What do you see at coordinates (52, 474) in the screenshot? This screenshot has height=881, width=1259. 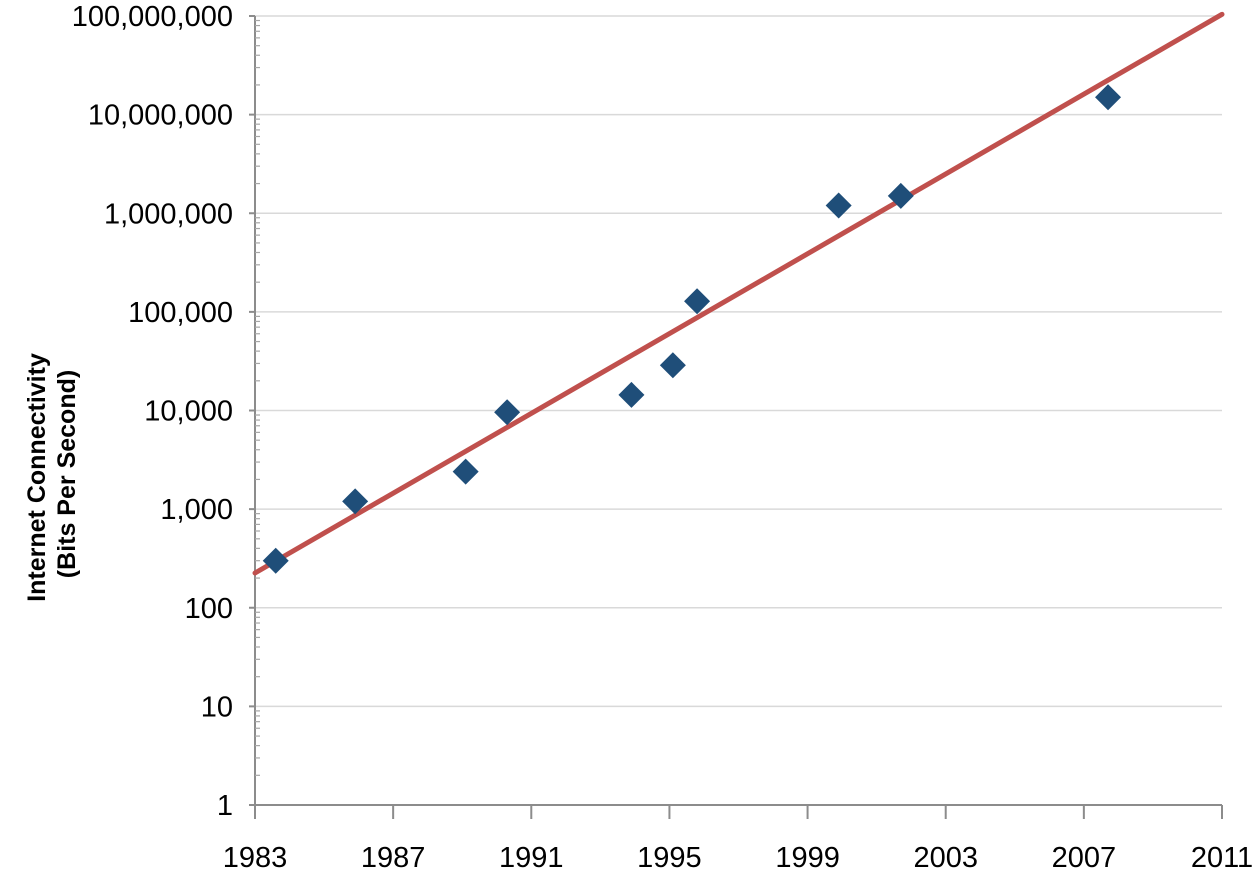 I see `y-axis-title: Internet Connectivity (Bits Per Second)` at bounding box center [52, 474].